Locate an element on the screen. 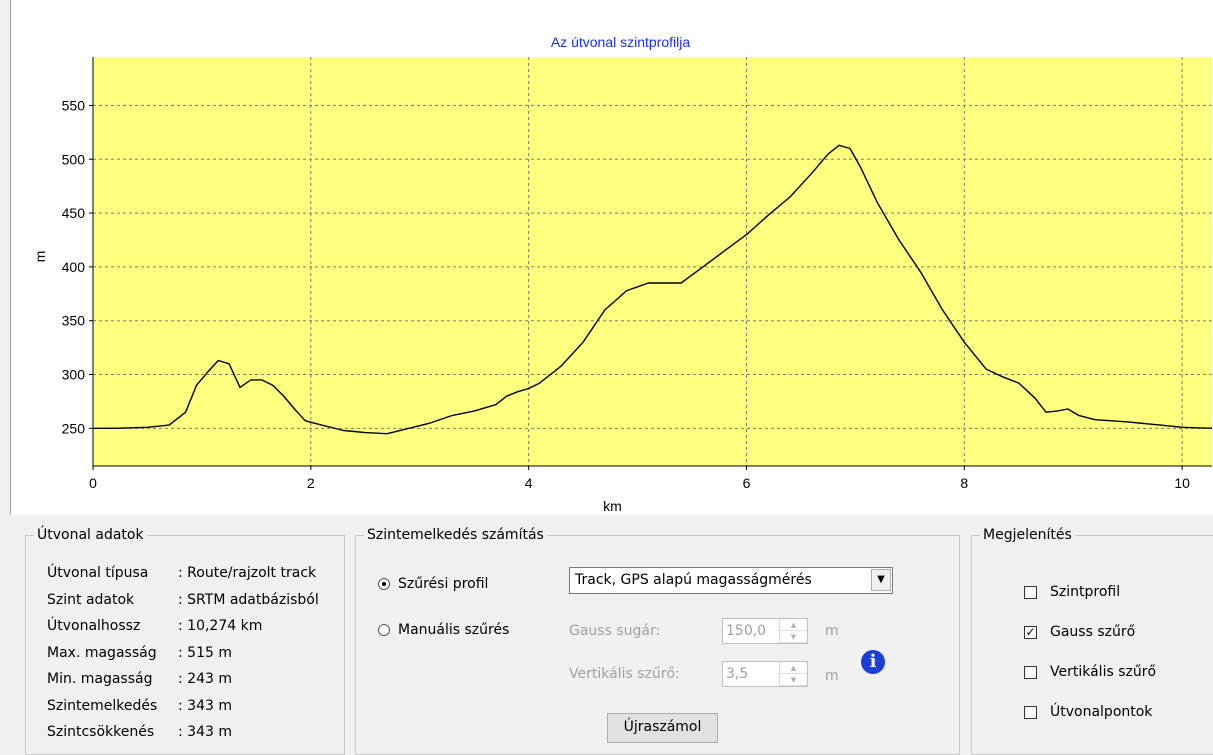 This screenshot has width=1213, height=755. route-data-label: Útvonal típusa is located at coordinates (98, 573).